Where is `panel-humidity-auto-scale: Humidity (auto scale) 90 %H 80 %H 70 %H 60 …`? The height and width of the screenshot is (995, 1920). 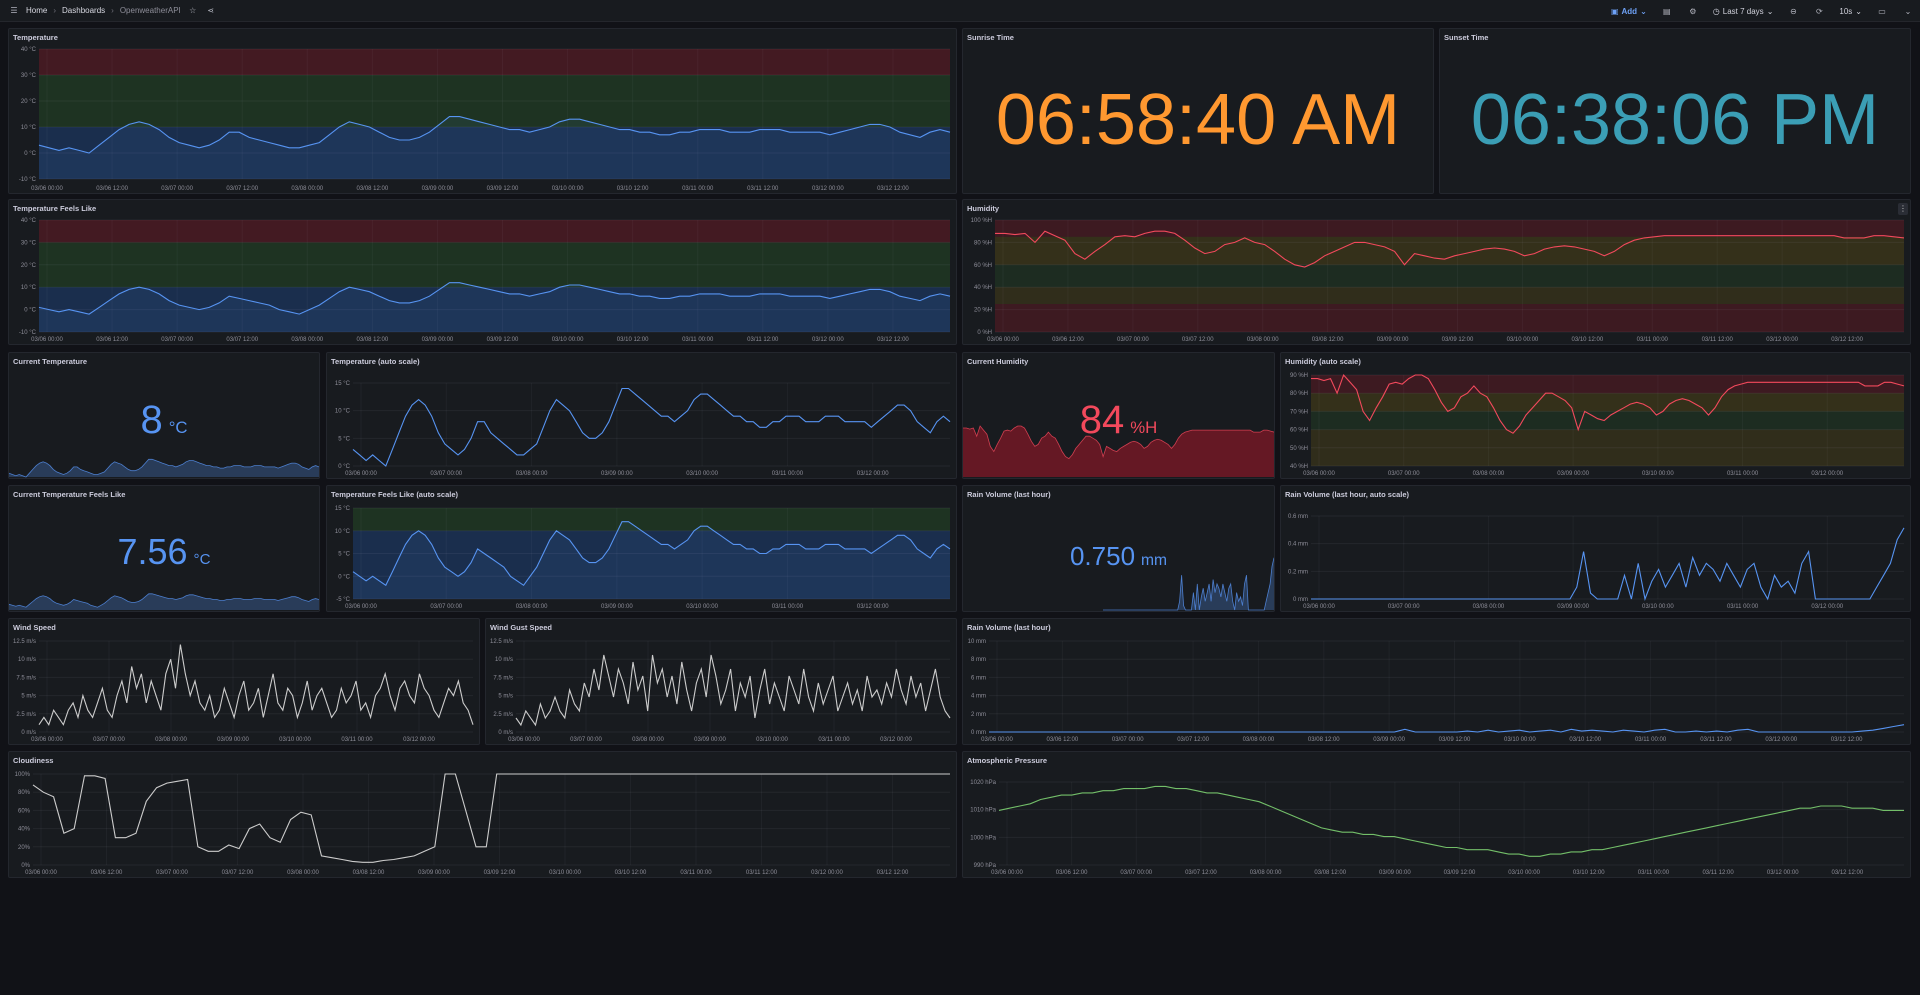
panel-humidity-auto-scale: Humidity (auto scale) 90 %H 80 %H 70 %H 60 … is located at coordinates (1595, 415).